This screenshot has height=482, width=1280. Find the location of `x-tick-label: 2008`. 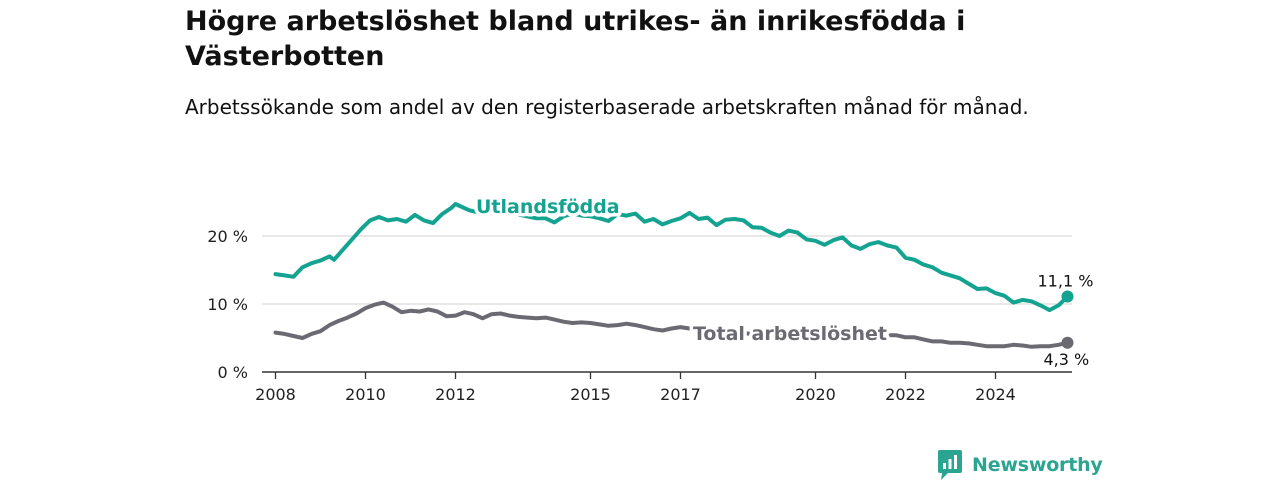

x-tick-label: 2008 is located at coordinates (275, 394).